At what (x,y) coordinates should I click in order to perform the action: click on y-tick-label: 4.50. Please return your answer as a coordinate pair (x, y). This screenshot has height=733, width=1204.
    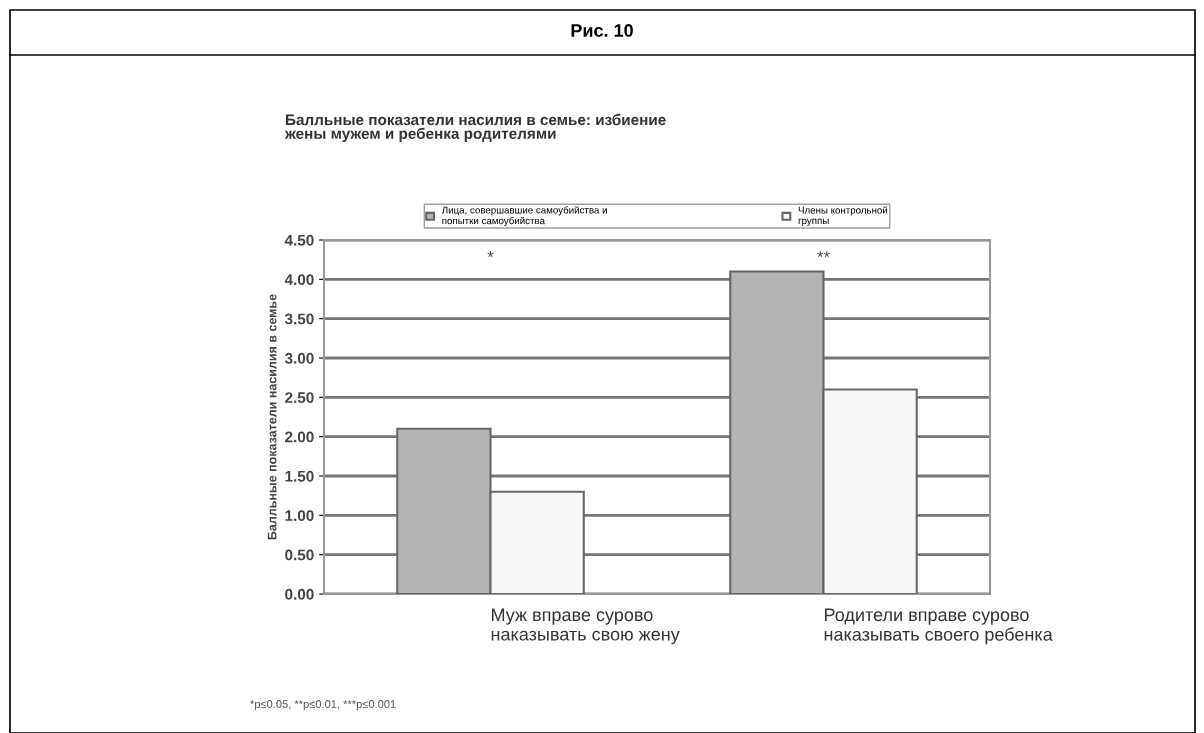
    Looking at the image, I should click on (299, 240).